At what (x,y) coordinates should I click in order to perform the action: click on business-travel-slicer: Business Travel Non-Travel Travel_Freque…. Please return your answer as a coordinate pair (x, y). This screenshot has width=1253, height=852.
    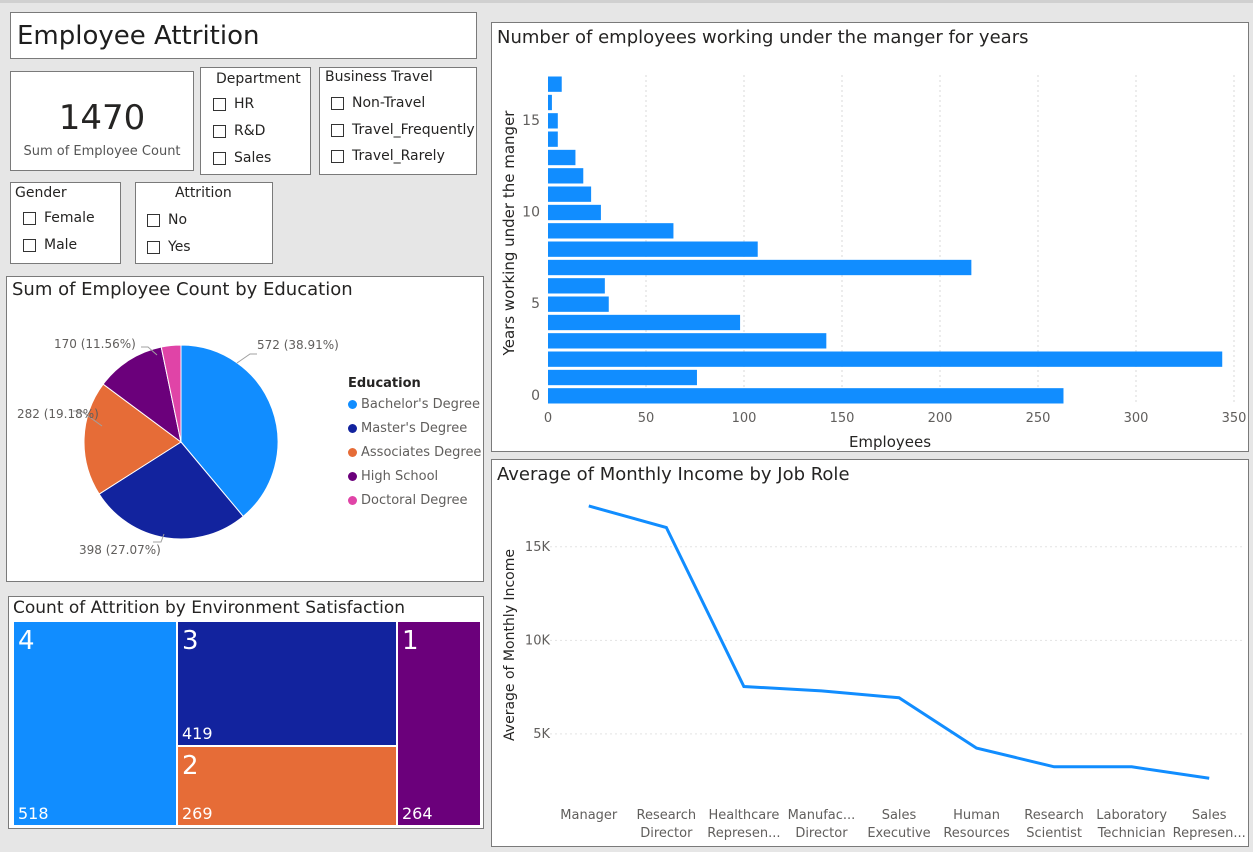
    Looking at the image, I should click on (398, 121).